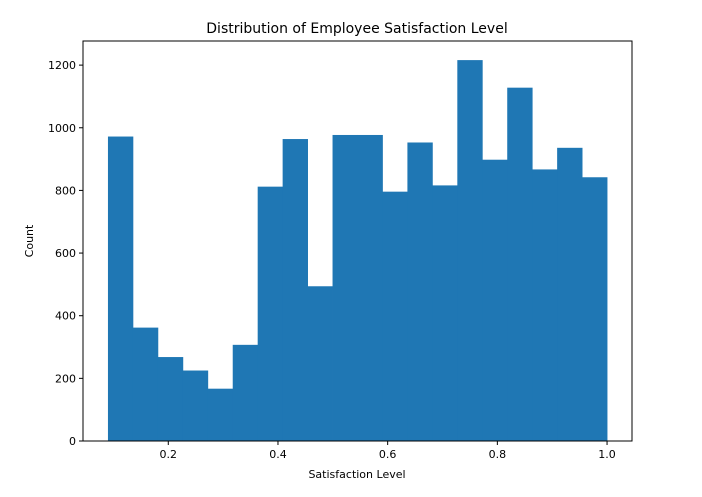 This screenshot has height=497, width=702. What do you see at coordinates (356, 474) in the screenshot?
I see `x-axis-label: Satisfaction Level` at bounding box center [356, 474].